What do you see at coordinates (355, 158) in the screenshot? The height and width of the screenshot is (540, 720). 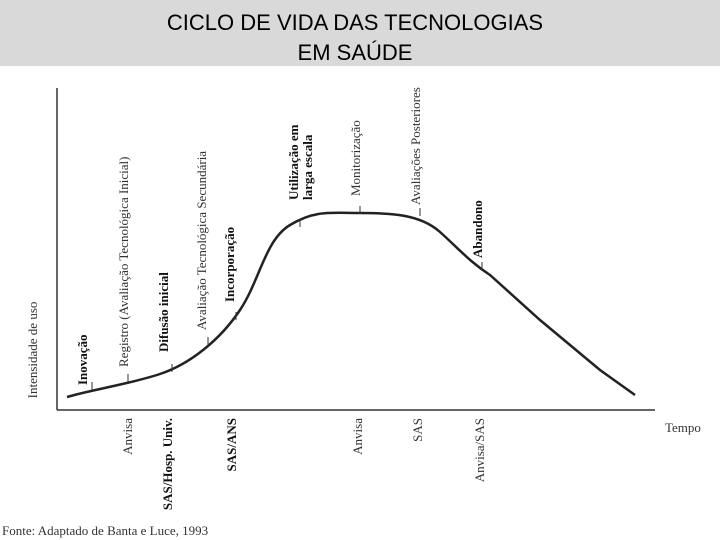 I see `stage-label: Monitorização` at bounding box center [355, 158].